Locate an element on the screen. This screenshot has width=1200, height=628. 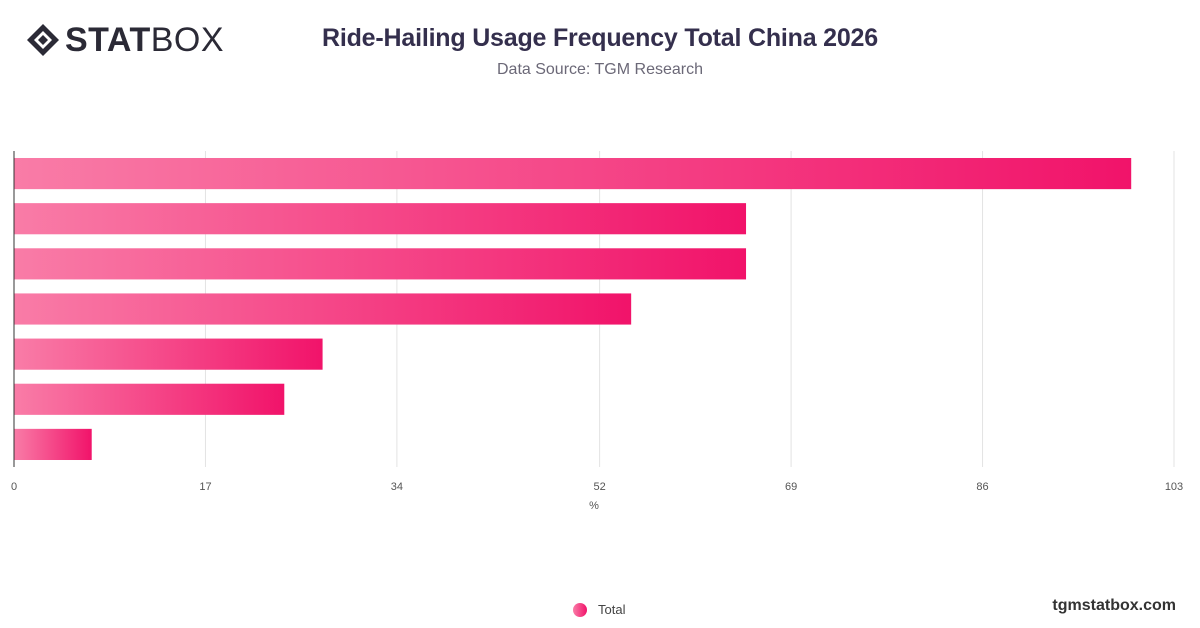
statbox-diamond-icon is located at coordinates (43, 40).